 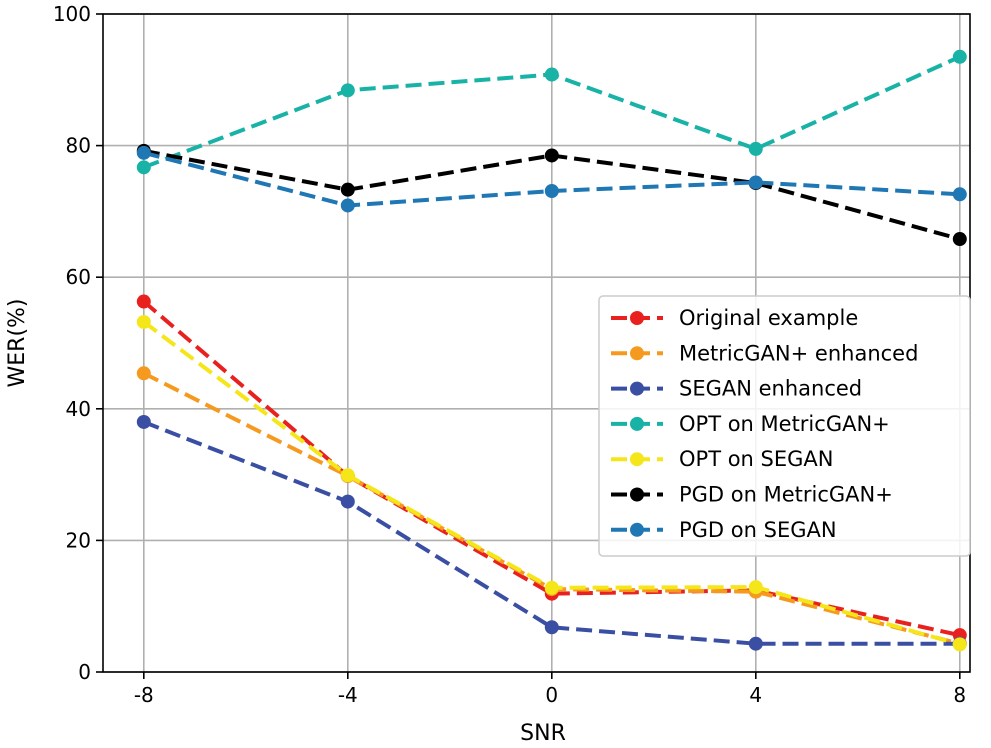 I want to click on x-axis-title: SNR, so click(x=543, y=733).